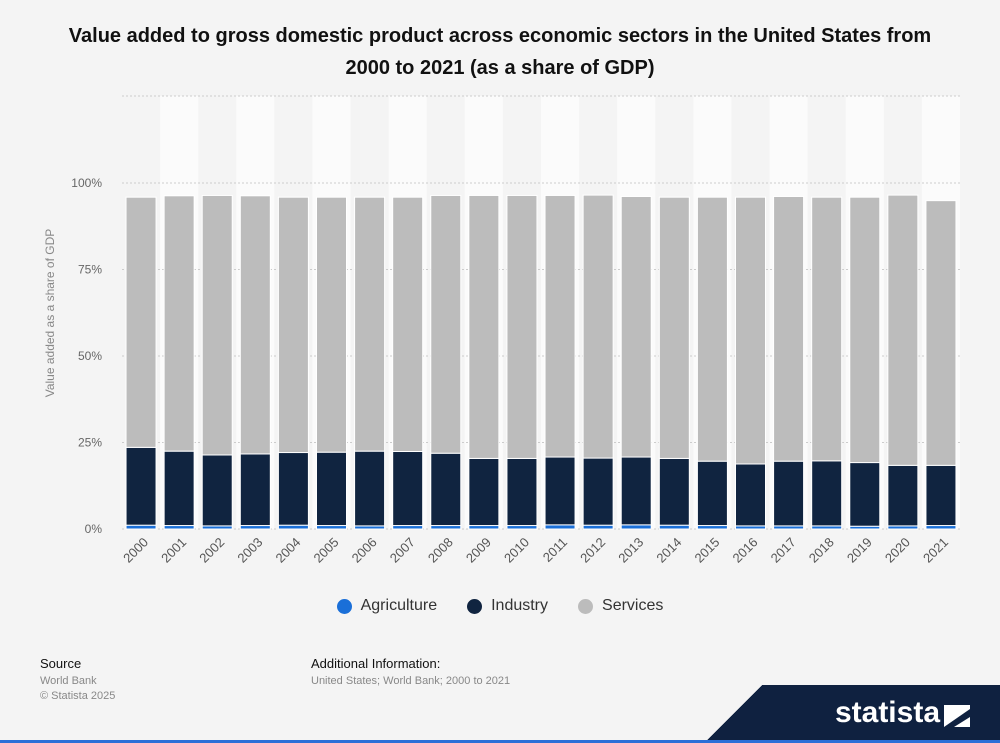 Image resolution: width=1000 pixels, height=743 pixels. Describe the element at coordinates (957, 716) in the screenshot. I see `statista-logo-icon` at that location.